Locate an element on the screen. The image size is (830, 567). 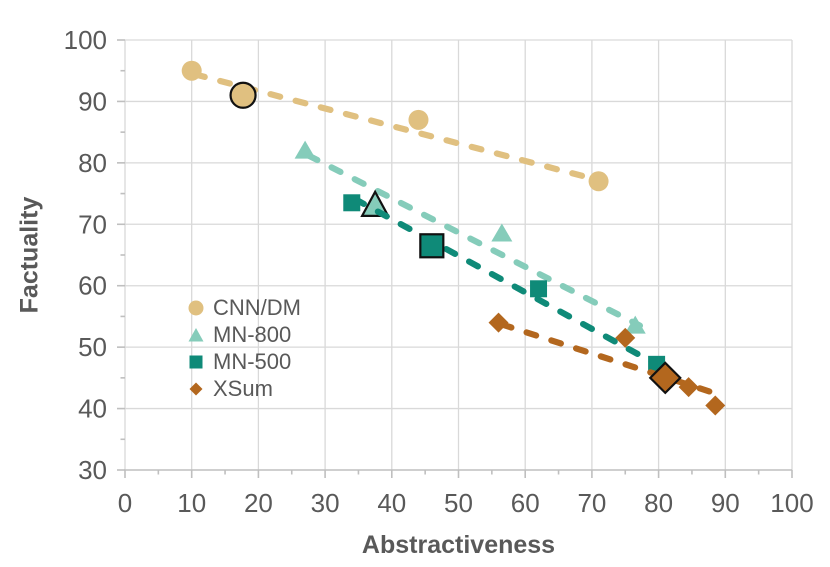
x-tick-label: 100 is located at coordinates (791, 503).